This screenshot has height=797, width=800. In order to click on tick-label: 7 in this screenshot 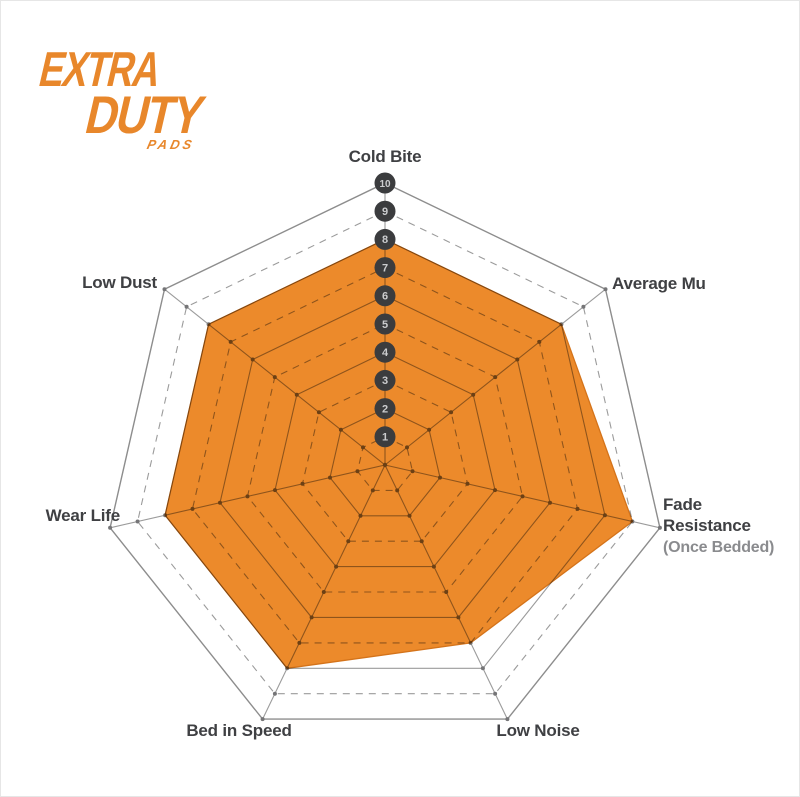, I will do `click(385, 268)`.